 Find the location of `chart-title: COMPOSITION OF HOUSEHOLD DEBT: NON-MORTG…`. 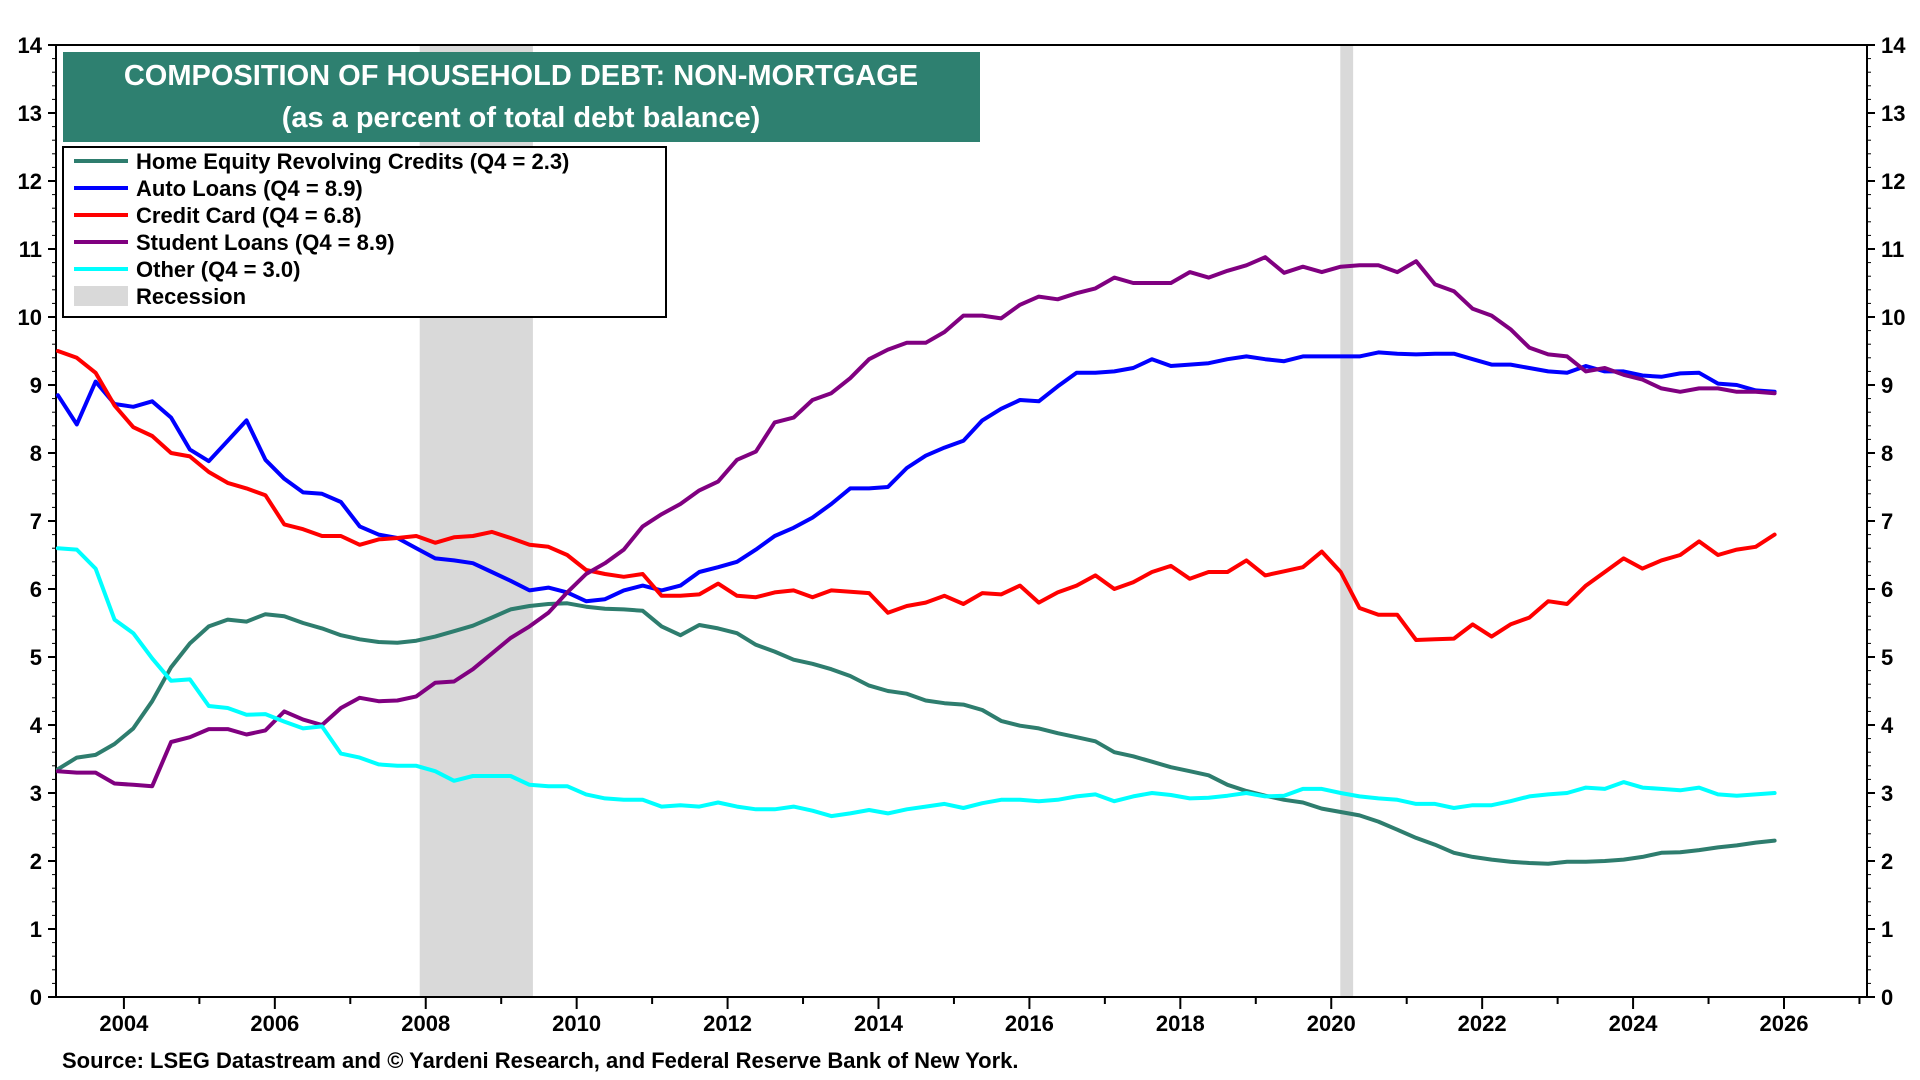

chart-title: COMPOSITION OF HOUSEHOLD DEBT: NON-MORTG… is located at coordinates (521, 76).